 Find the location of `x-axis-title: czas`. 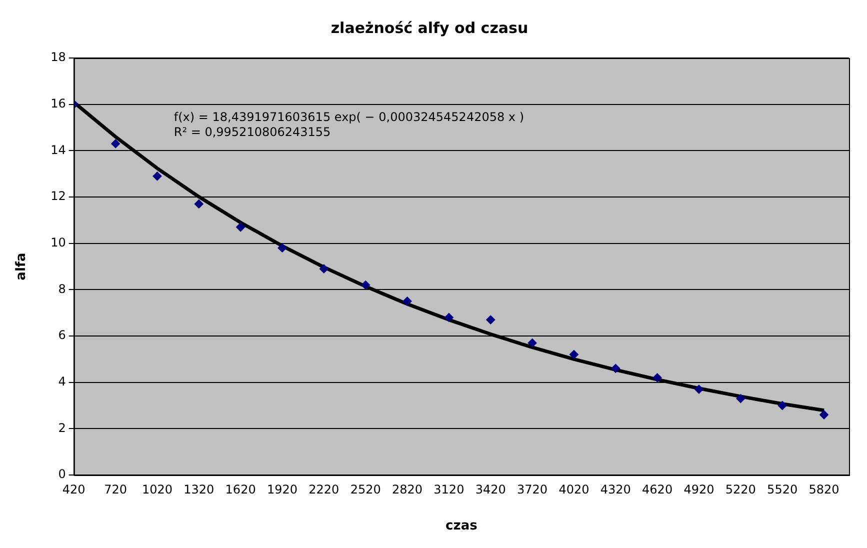

x-axis-title: czas is located at coordinates (462, 526).